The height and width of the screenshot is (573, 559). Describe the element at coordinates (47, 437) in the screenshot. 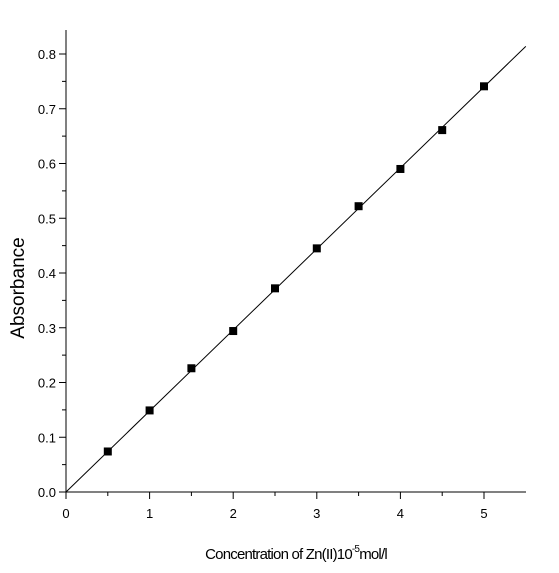

I see `y-tick-label-1: 0.1` at that location.